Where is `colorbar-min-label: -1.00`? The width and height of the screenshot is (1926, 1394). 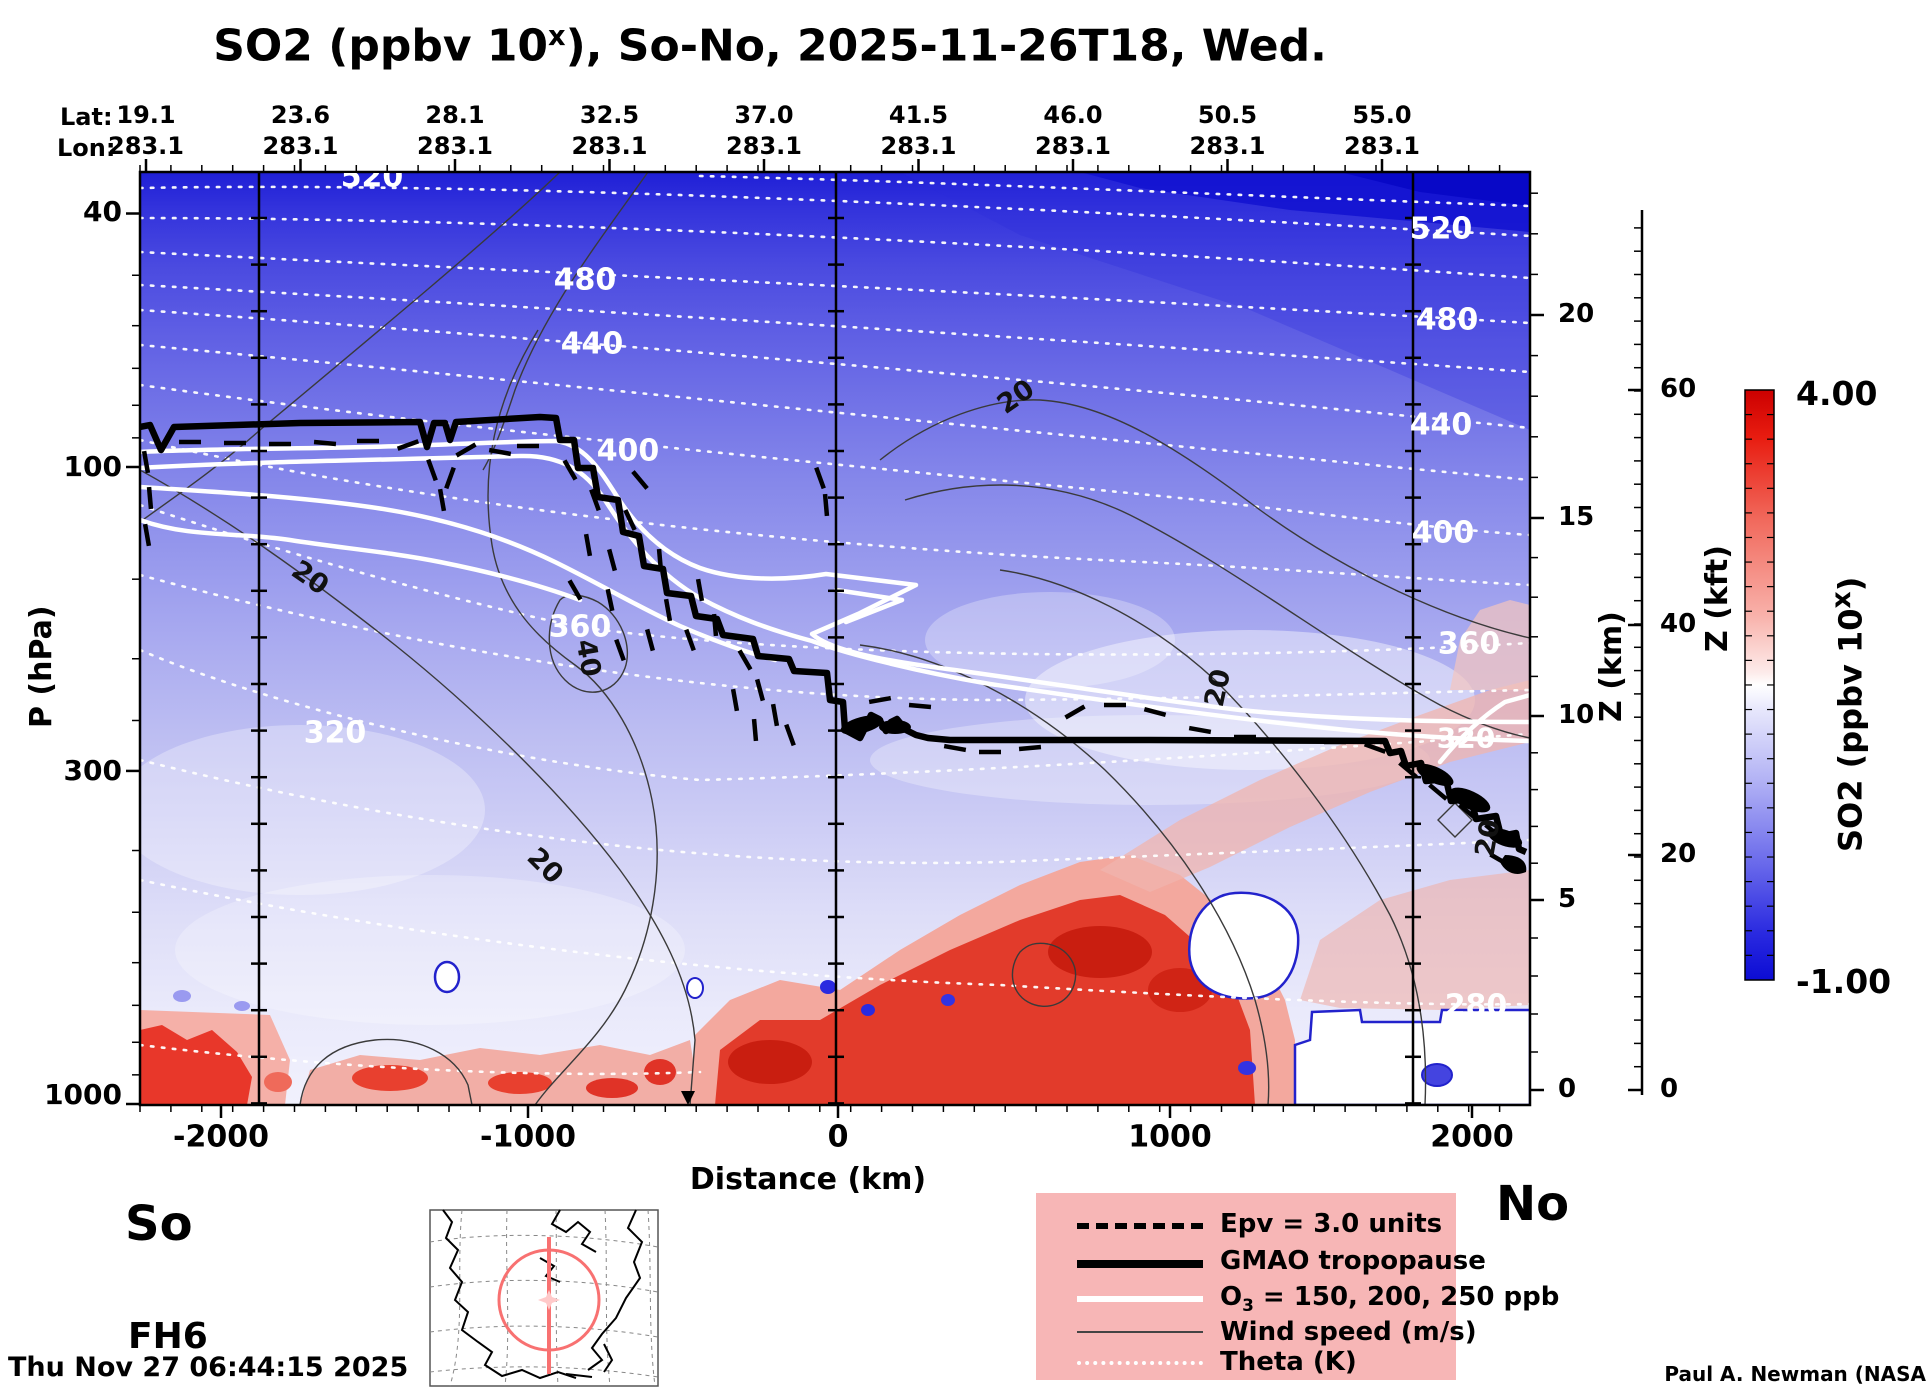
colorbar-min-label: -1.00 is located at coordinates (1844, 981).